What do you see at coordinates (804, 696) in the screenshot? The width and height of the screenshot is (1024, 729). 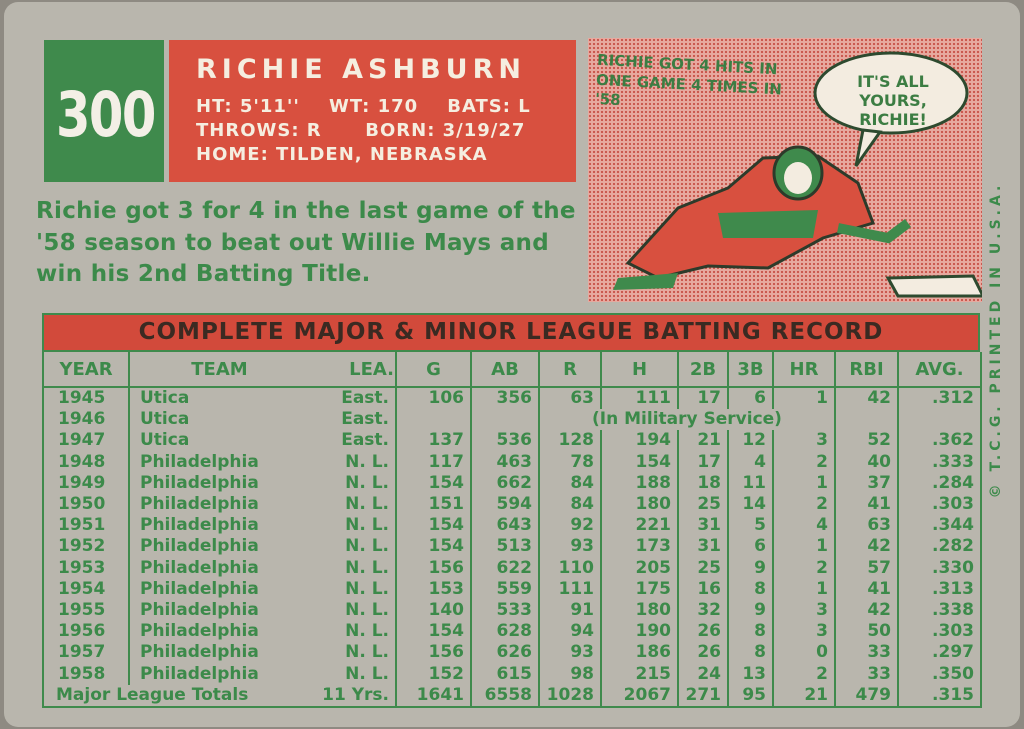 I see `totals-cell: 21` at bounding box center [804, 696].